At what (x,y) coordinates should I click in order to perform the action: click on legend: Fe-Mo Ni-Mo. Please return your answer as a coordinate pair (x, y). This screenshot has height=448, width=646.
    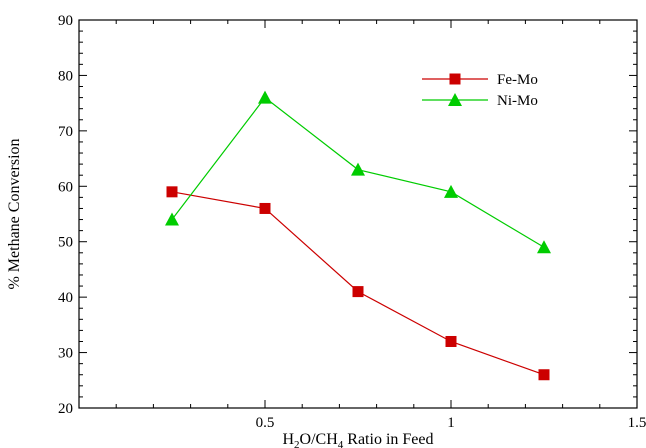
    Looking at the image, I should click on (480, 90).